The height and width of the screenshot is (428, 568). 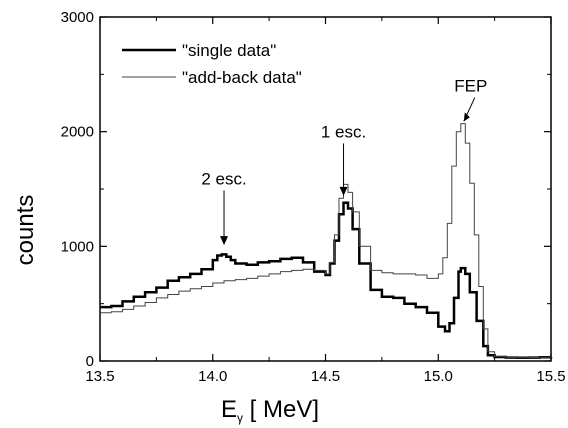 What do you see at coordinates (325, 376) in the screenshot?
I see `x-tick-label: 14.5` at bounding box center [325, 376].